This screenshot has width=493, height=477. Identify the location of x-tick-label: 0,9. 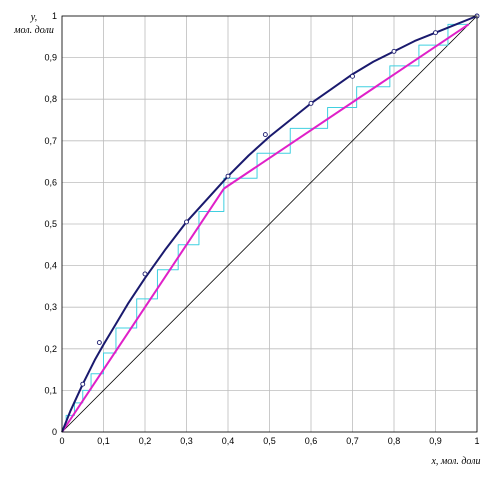
(435, 441).